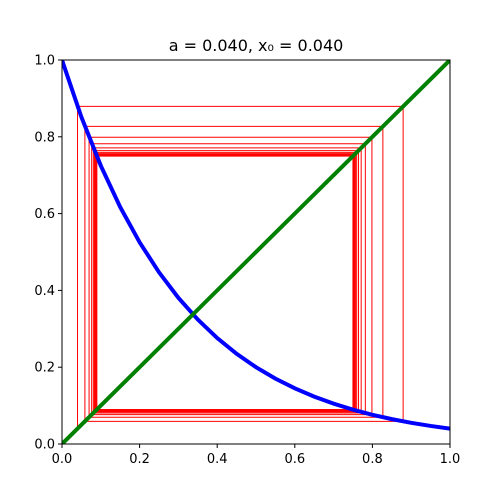 This screenshot has height=504, width=500. I want to click on y-tick-label: 0.2, so click(44, 368).